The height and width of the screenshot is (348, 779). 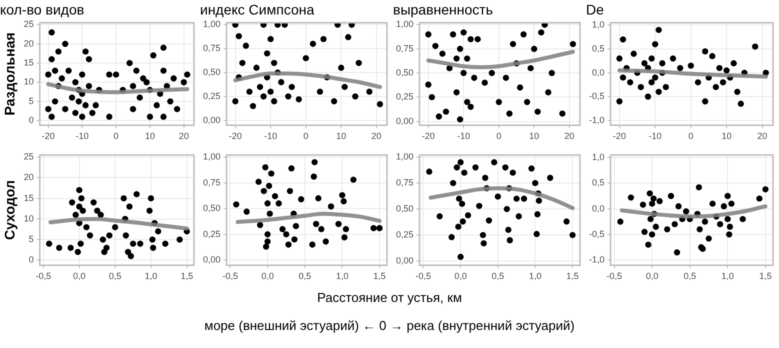 What do you see at coordinates (9, 210) in the screenshot?
I see `y-axis-title: Суходол` at bounding box center [9, 210].